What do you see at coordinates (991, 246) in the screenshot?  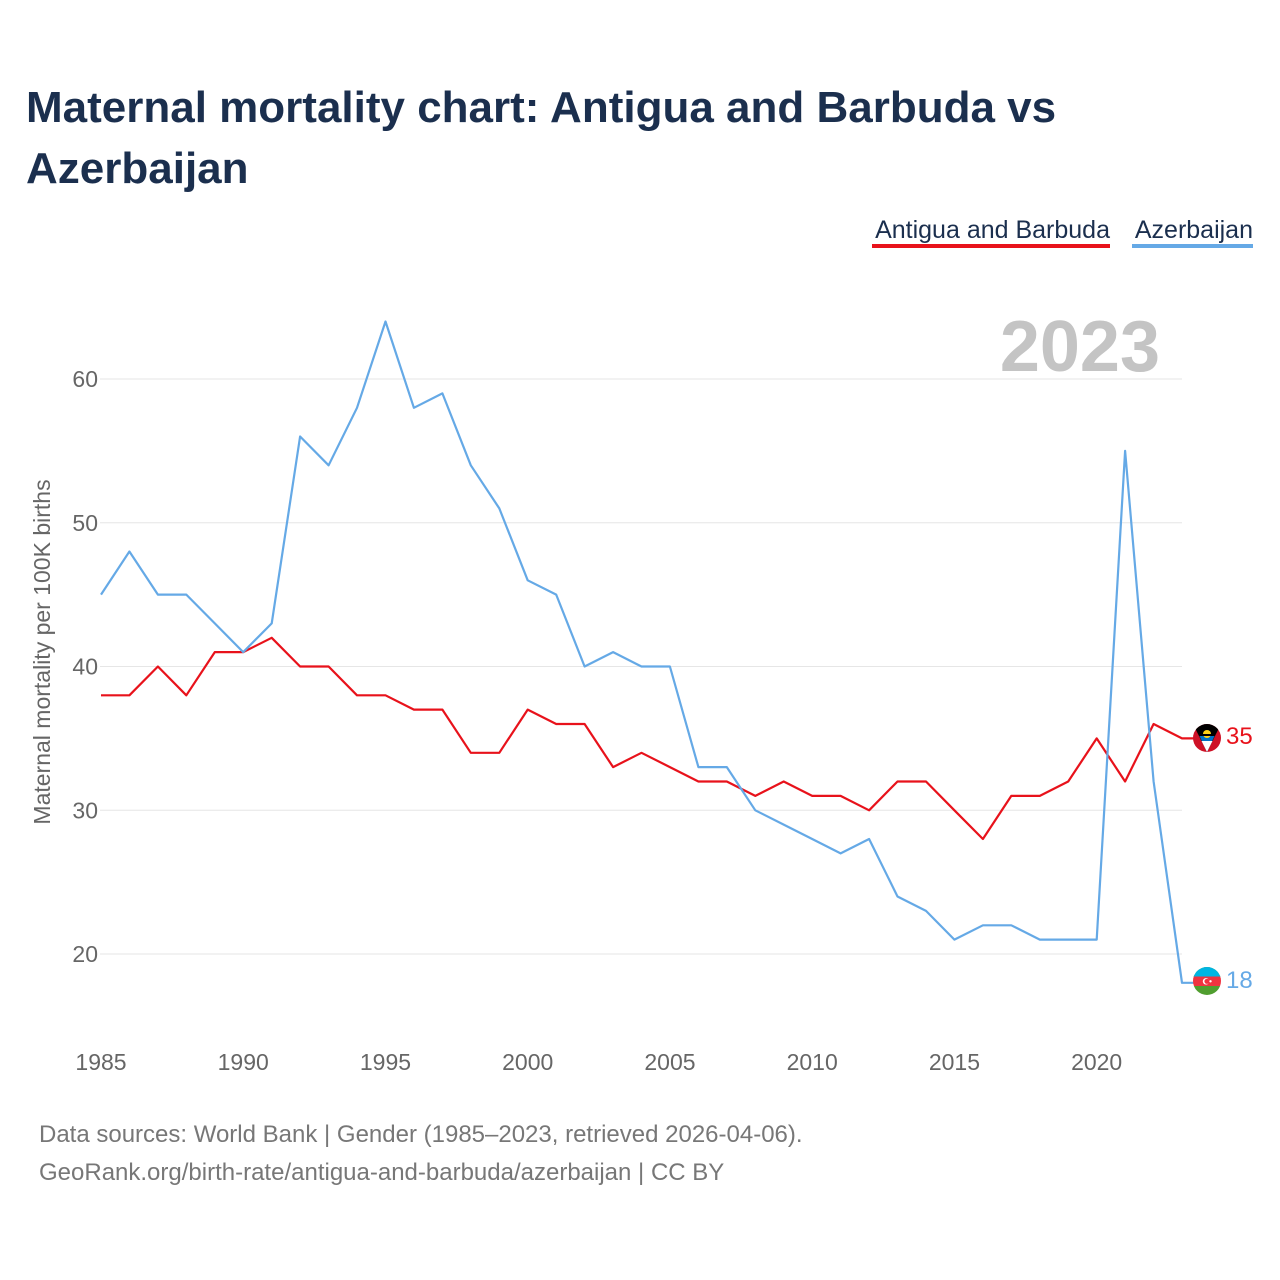 I see `legend-underline-antigua-and-barbuda` at bounding box center [991, 246].